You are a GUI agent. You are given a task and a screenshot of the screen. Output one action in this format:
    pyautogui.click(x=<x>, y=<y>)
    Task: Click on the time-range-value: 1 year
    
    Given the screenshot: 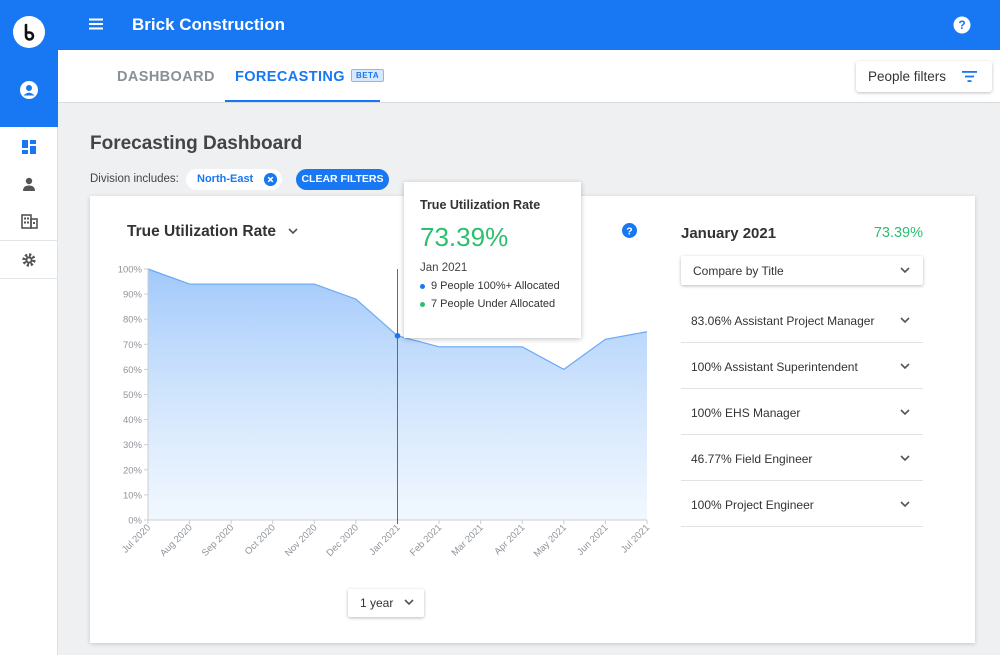 What is the action you would take?
    pyautogui.click(x=377, y=603)
    